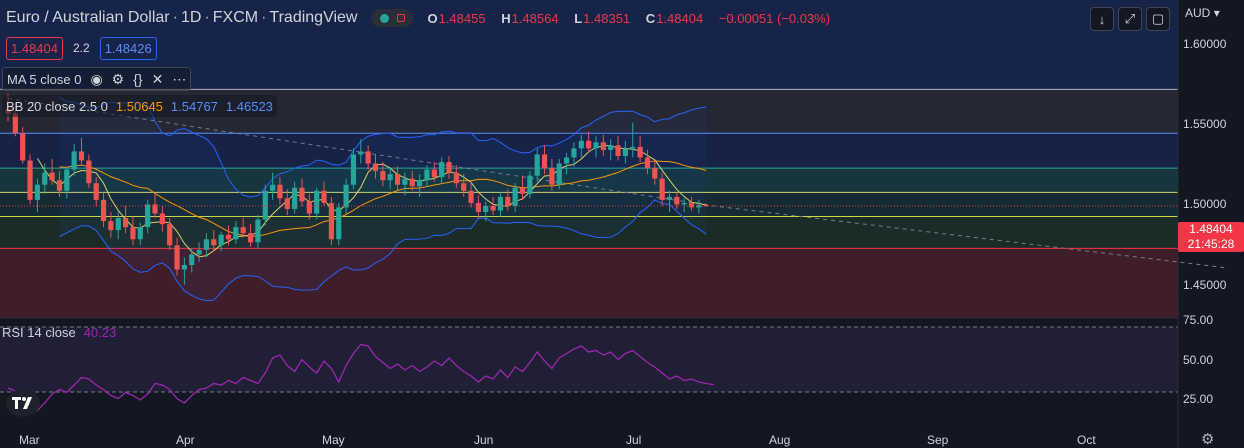 The height and width of the screenshot is (448, 1244). Describe the element at coordinates (249, 106) in the screenshot. I see `bb-lower-value: 1.46523` at that location.